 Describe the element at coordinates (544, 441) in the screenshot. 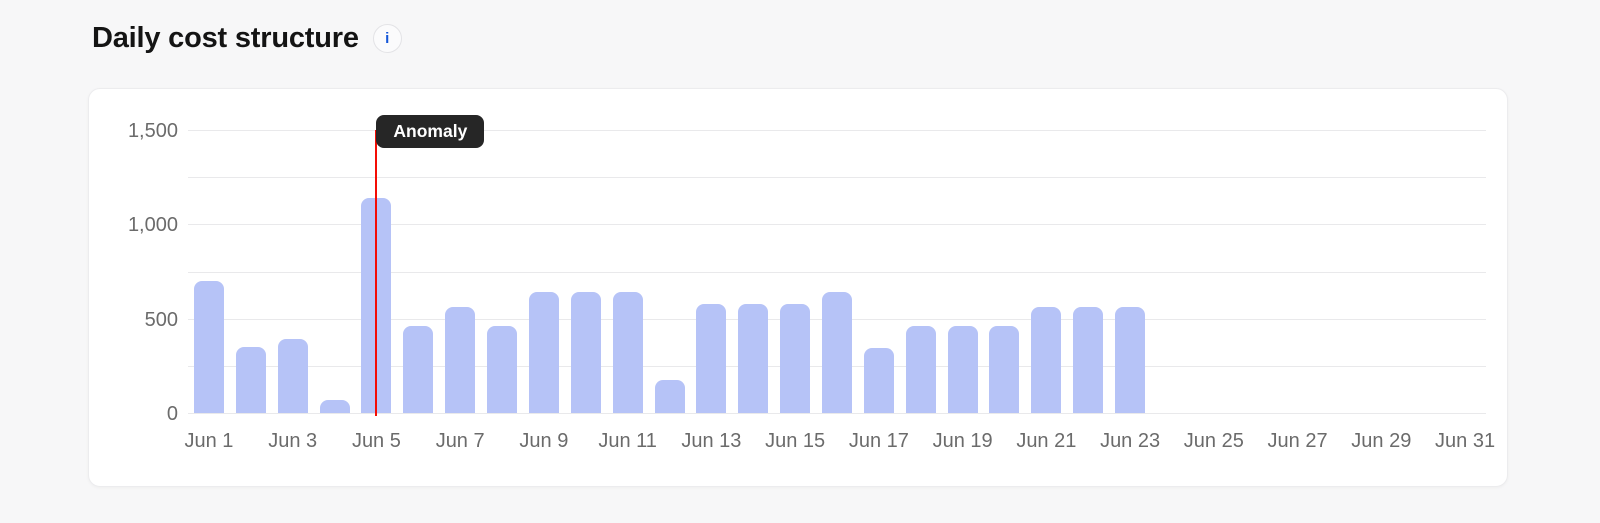

I see `x-axis-tick-label: Jun 9` at that location.